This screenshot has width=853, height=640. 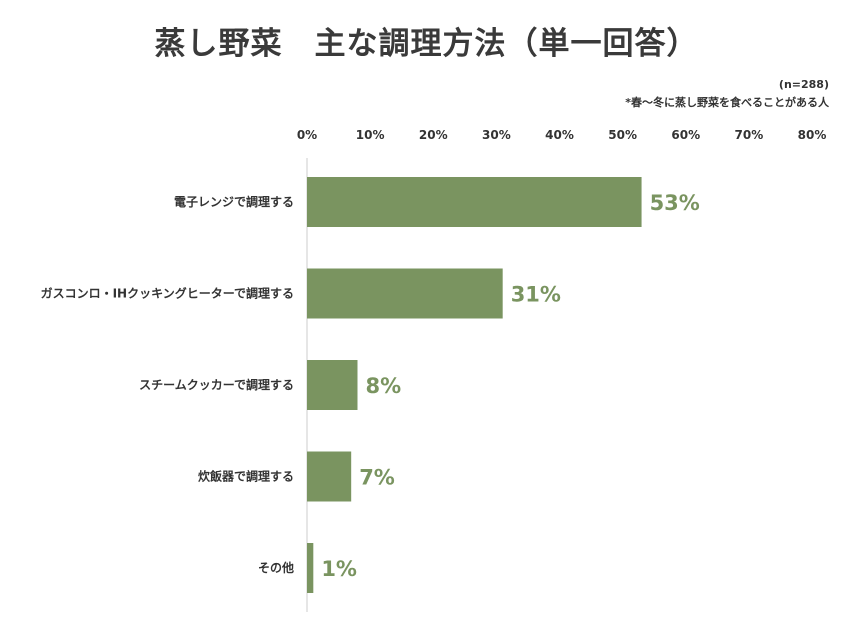 What do you see at coordinates (377, 478) in the screenshot?
I see `value-label: 7%` at bounding box center [377, 478].